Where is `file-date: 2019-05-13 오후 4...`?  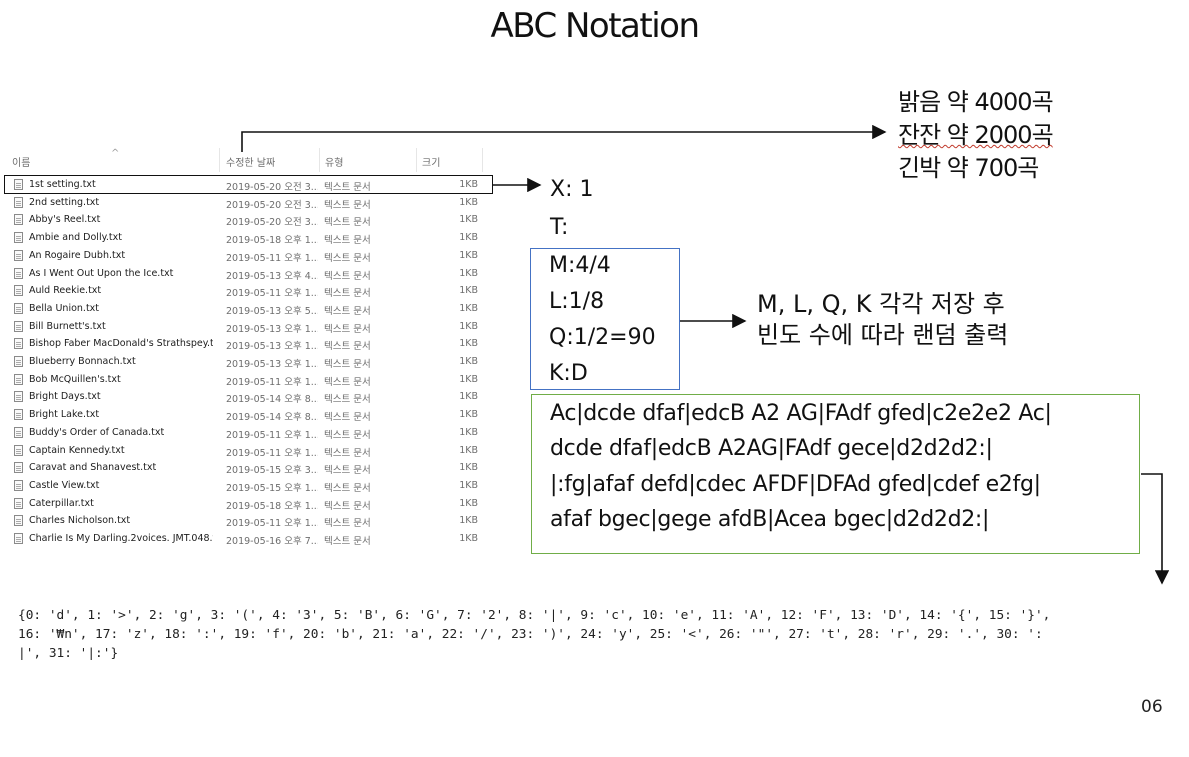 file-date: 2019-05-13 오후 4... is located at coordinates (272, 276).